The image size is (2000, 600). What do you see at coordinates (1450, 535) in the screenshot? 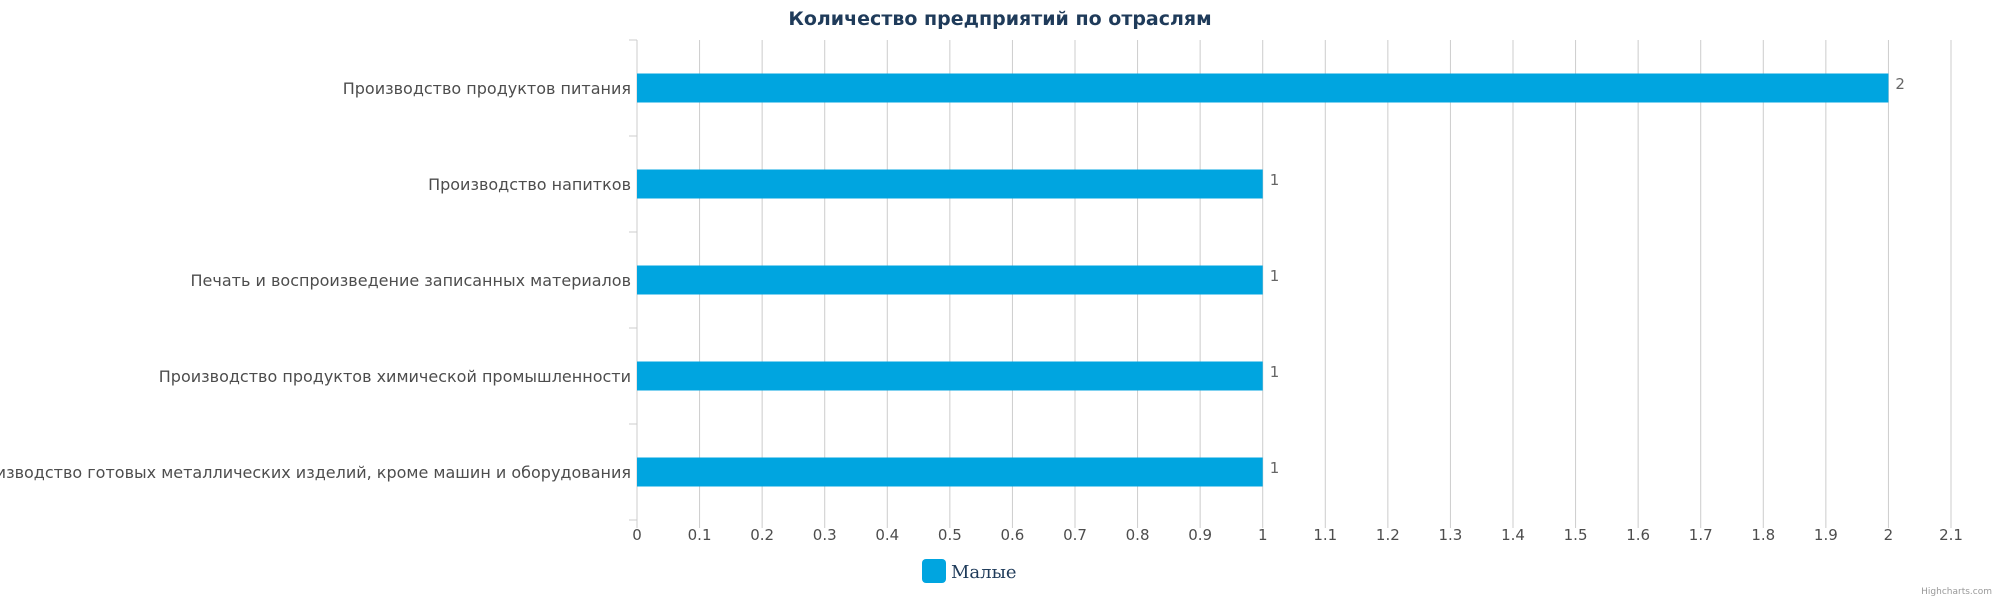
I see `x-tick-label: 1.3` at bounding box center [1450, 535].